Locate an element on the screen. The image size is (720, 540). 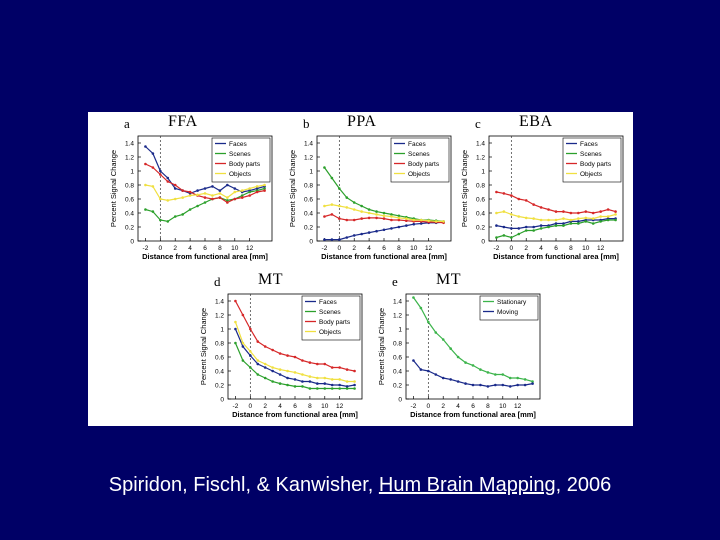
series-line-scenes is located at coordinates (294, 366).